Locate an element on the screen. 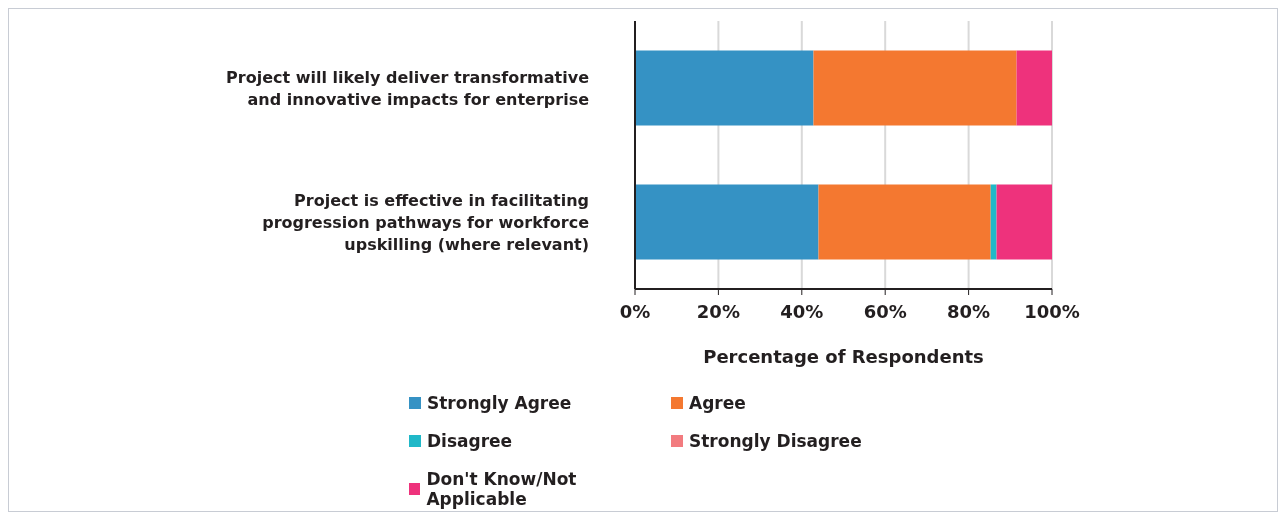 This screenshot has height=522, width=1287. legend-label: Agree is located at coordinates (717, 403).